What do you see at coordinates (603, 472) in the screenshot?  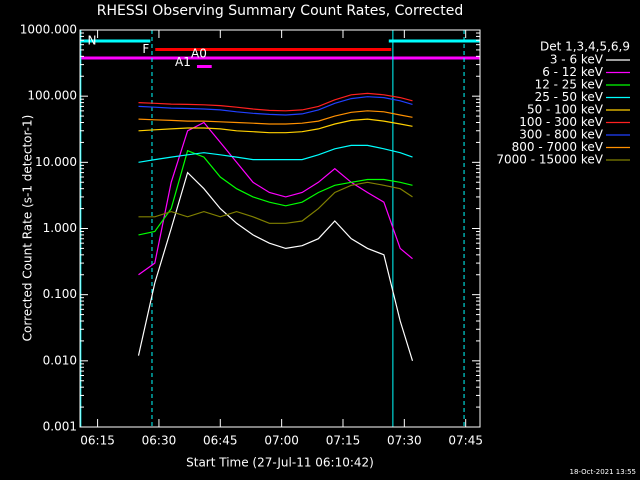 I see `footer: 18-Oct-2021 13:55` at bounding box center [603, 472].